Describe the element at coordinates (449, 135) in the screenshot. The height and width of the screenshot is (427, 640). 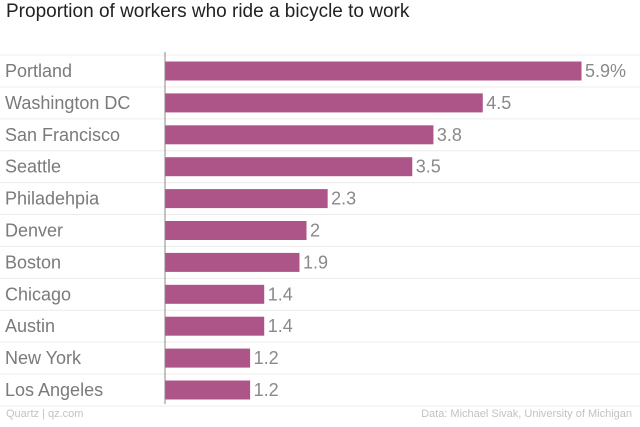
I see `value-label: 3.8` at that location.